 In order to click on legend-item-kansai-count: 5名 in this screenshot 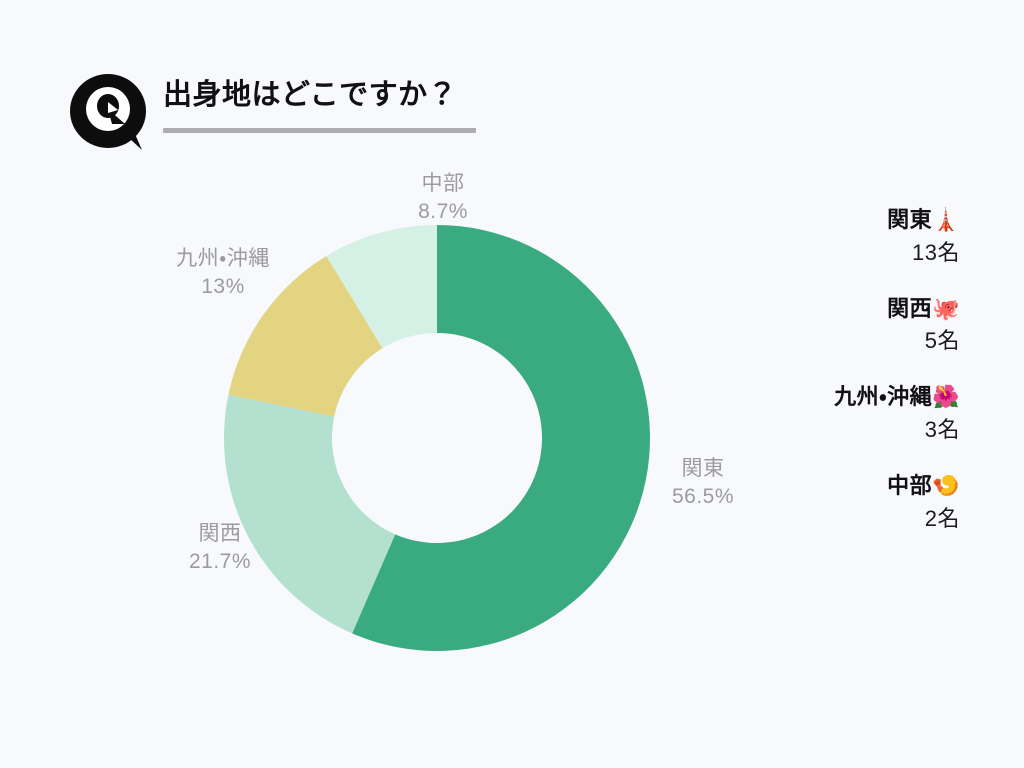, I will do `click(942, 341)`.